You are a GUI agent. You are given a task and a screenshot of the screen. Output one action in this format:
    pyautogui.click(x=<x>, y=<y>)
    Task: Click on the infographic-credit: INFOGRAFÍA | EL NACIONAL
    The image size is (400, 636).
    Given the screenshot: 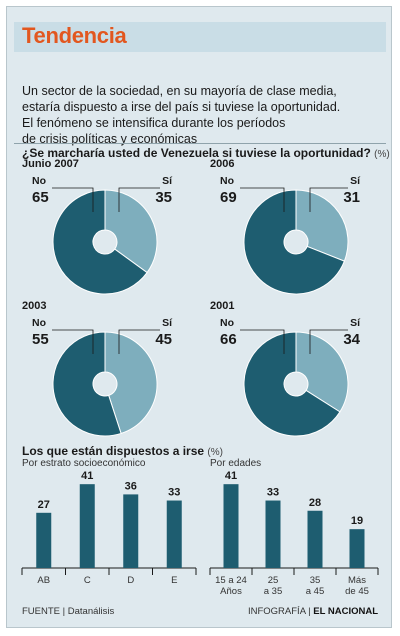 What is the action you would take?
    pyautogui.click(x=313, y=611)
    